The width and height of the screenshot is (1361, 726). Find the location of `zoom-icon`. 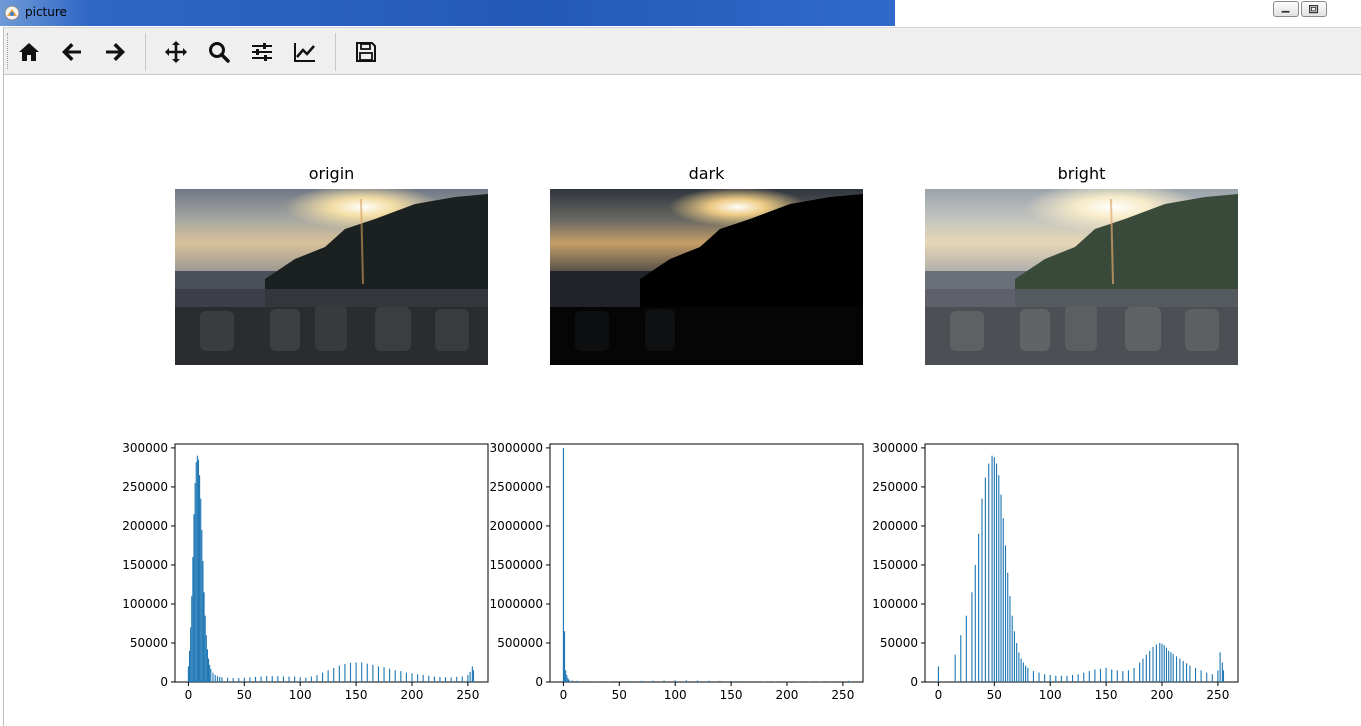

zoom-icon is located at coordinates (219, 52).